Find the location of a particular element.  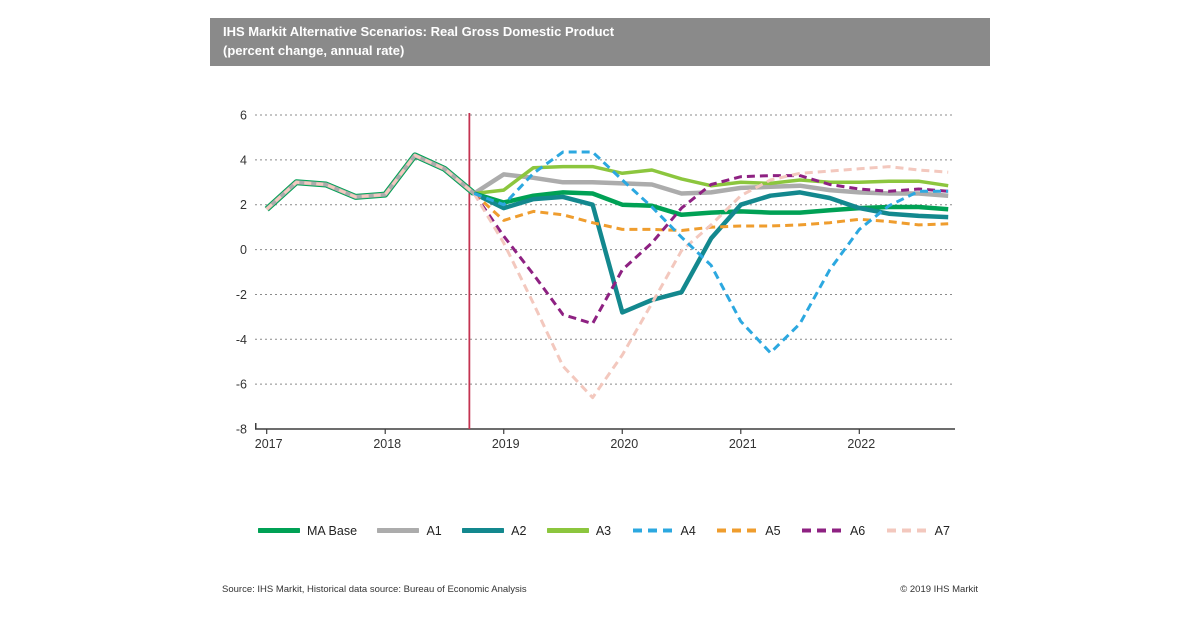

legend-label: MA Base is located at coordinates (332, 530).